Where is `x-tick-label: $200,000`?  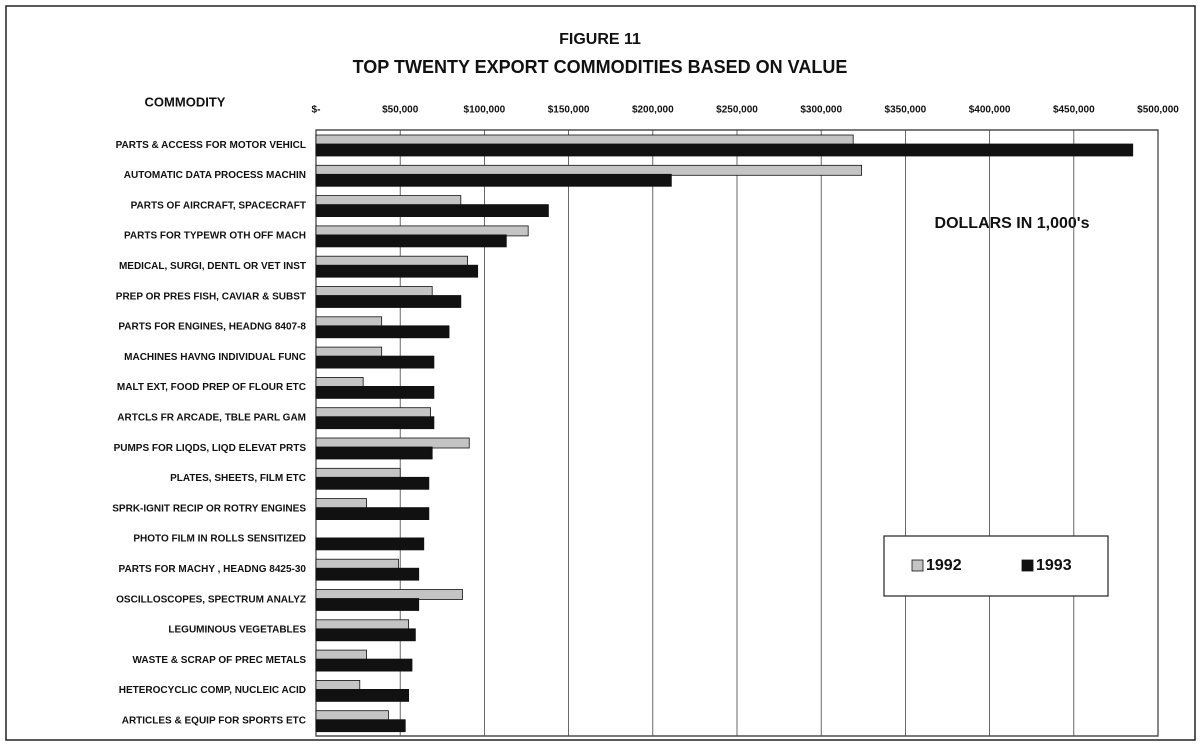
x-tick-label: $200,000 is located at coordinates (653, 110).